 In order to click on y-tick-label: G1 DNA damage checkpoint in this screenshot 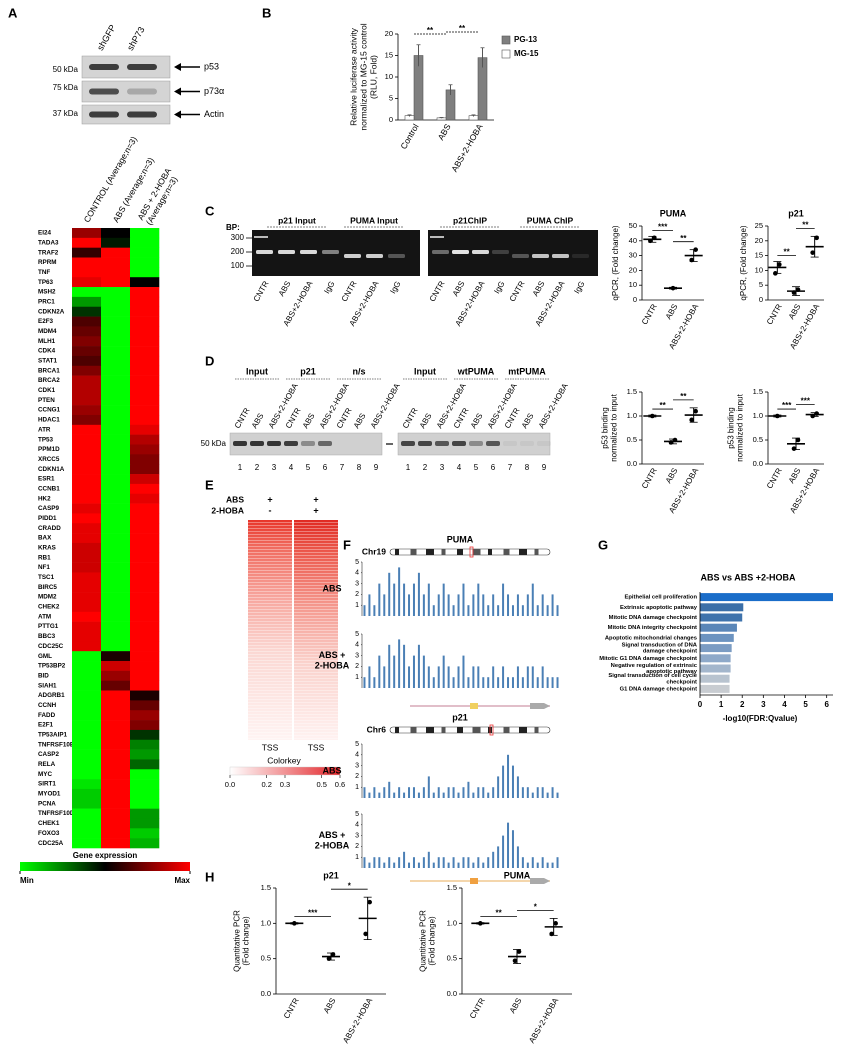, I will do `click(658, 689)`.